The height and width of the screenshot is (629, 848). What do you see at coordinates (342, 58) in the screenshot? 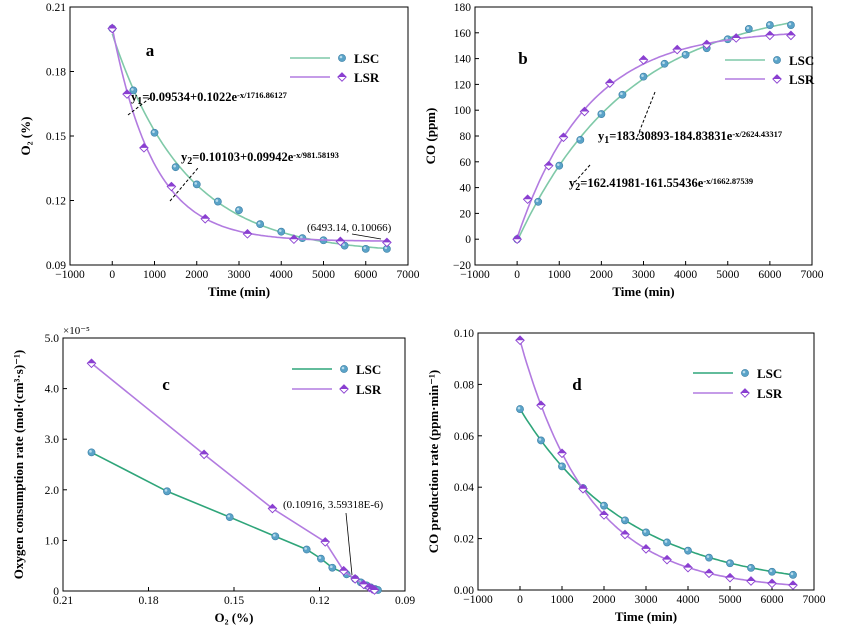
I see `legend-marker` at bounding box center [342, 58].